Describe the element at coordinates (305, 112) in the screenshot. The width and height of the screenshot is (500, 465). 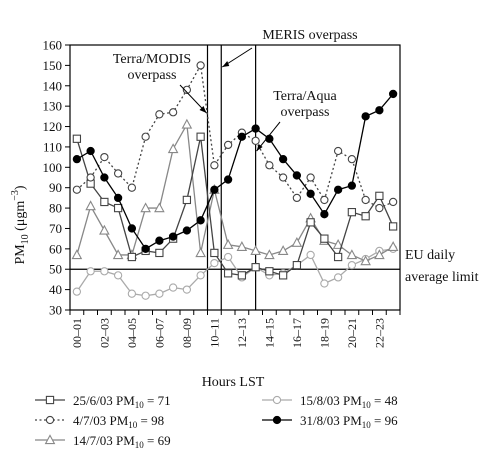
I see `terra-aqua-label-2: overpass` at that location.